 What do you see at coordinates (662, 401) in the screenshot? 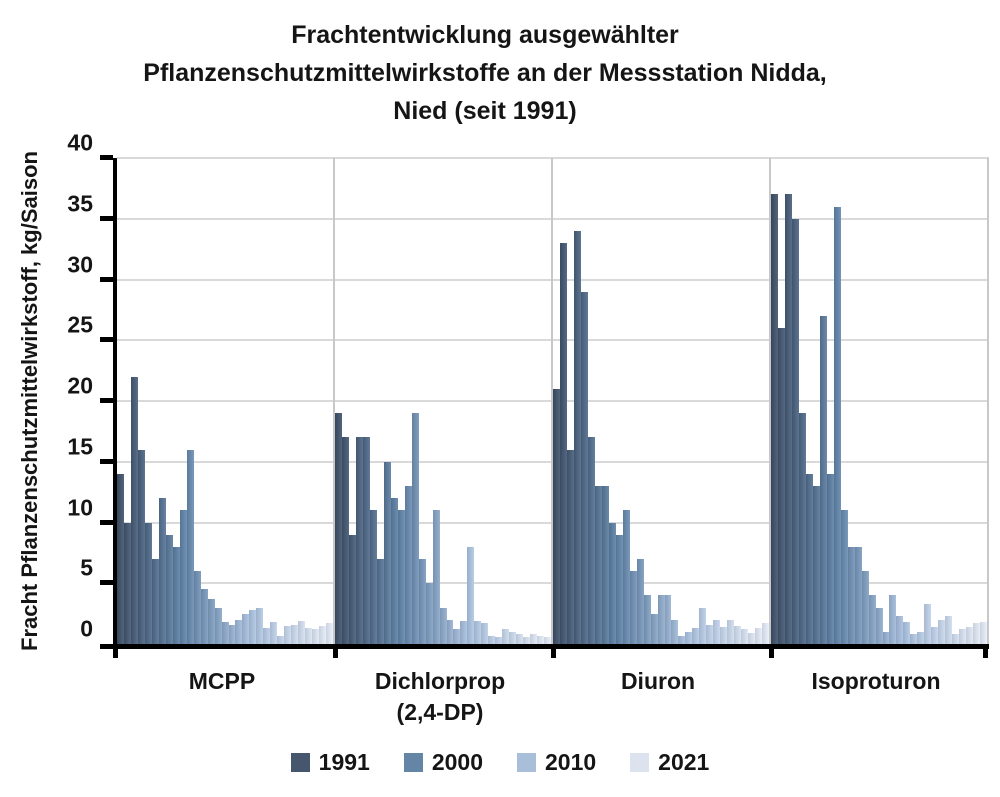
I see `bar-group-diuron` at bounding box center [662, 401].